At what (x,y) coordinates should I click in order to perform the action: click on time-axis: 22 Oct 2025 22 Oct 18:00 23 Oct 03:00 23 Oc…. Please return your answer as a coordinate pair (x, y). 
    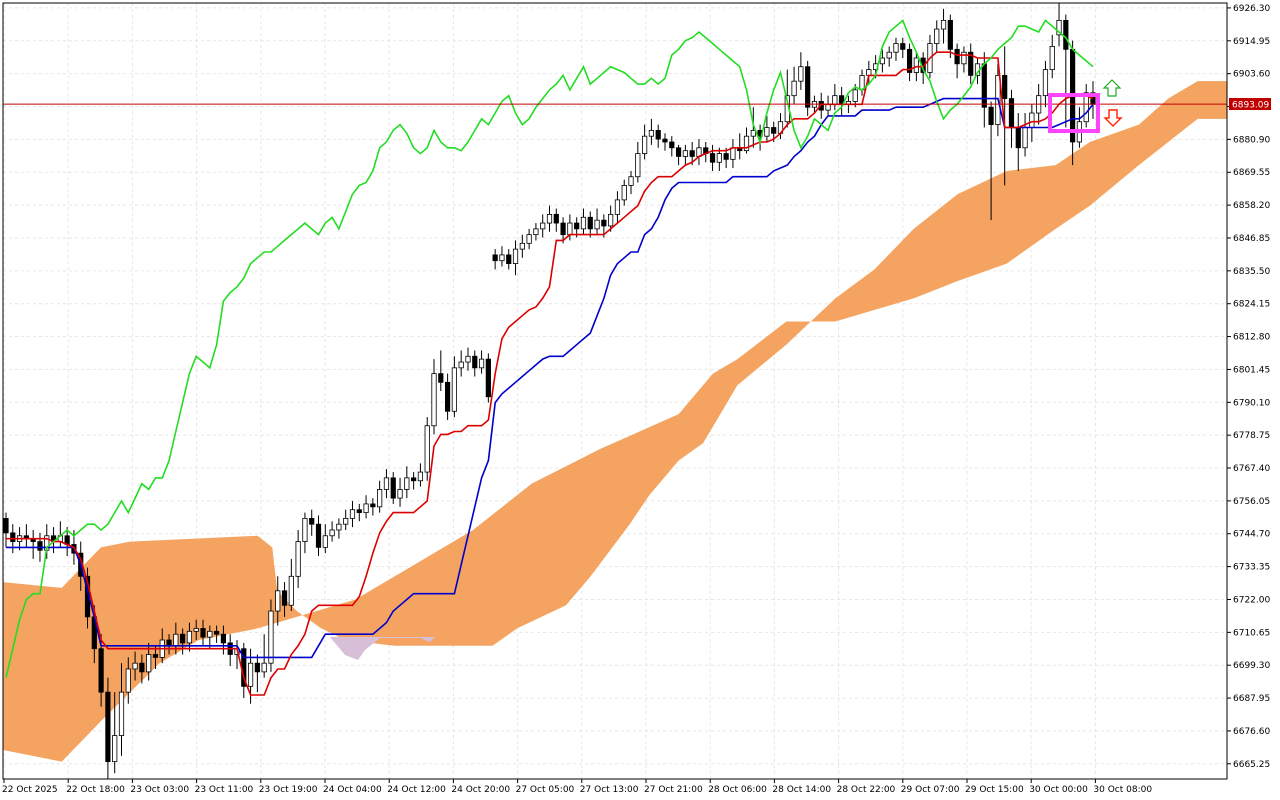
    Looking at the image, I should click on (577, 787).